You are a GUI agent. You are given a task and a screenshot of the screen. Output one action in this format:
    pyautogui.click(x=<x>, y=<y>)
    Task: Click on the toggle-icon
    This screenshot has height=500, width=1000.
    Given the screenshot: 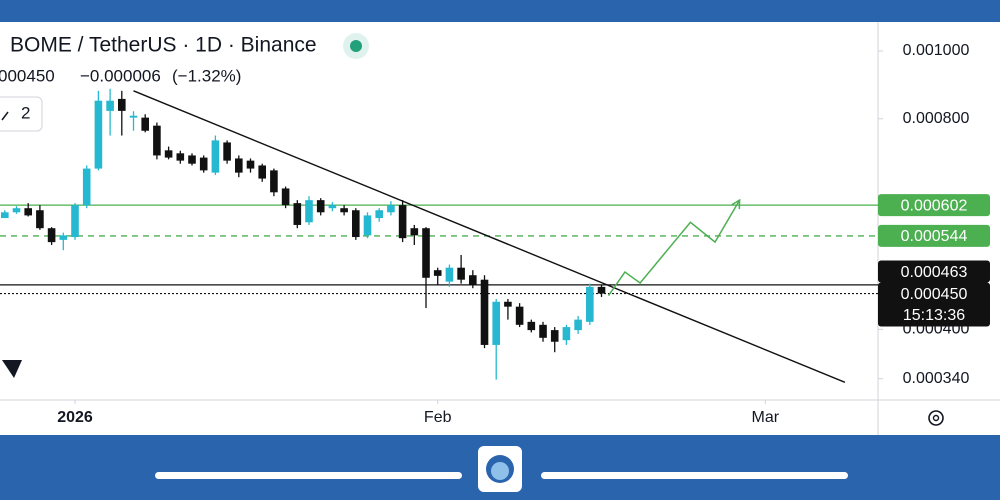 What is the action you would take?
    pyautogui.click(x=5, y=116)
    